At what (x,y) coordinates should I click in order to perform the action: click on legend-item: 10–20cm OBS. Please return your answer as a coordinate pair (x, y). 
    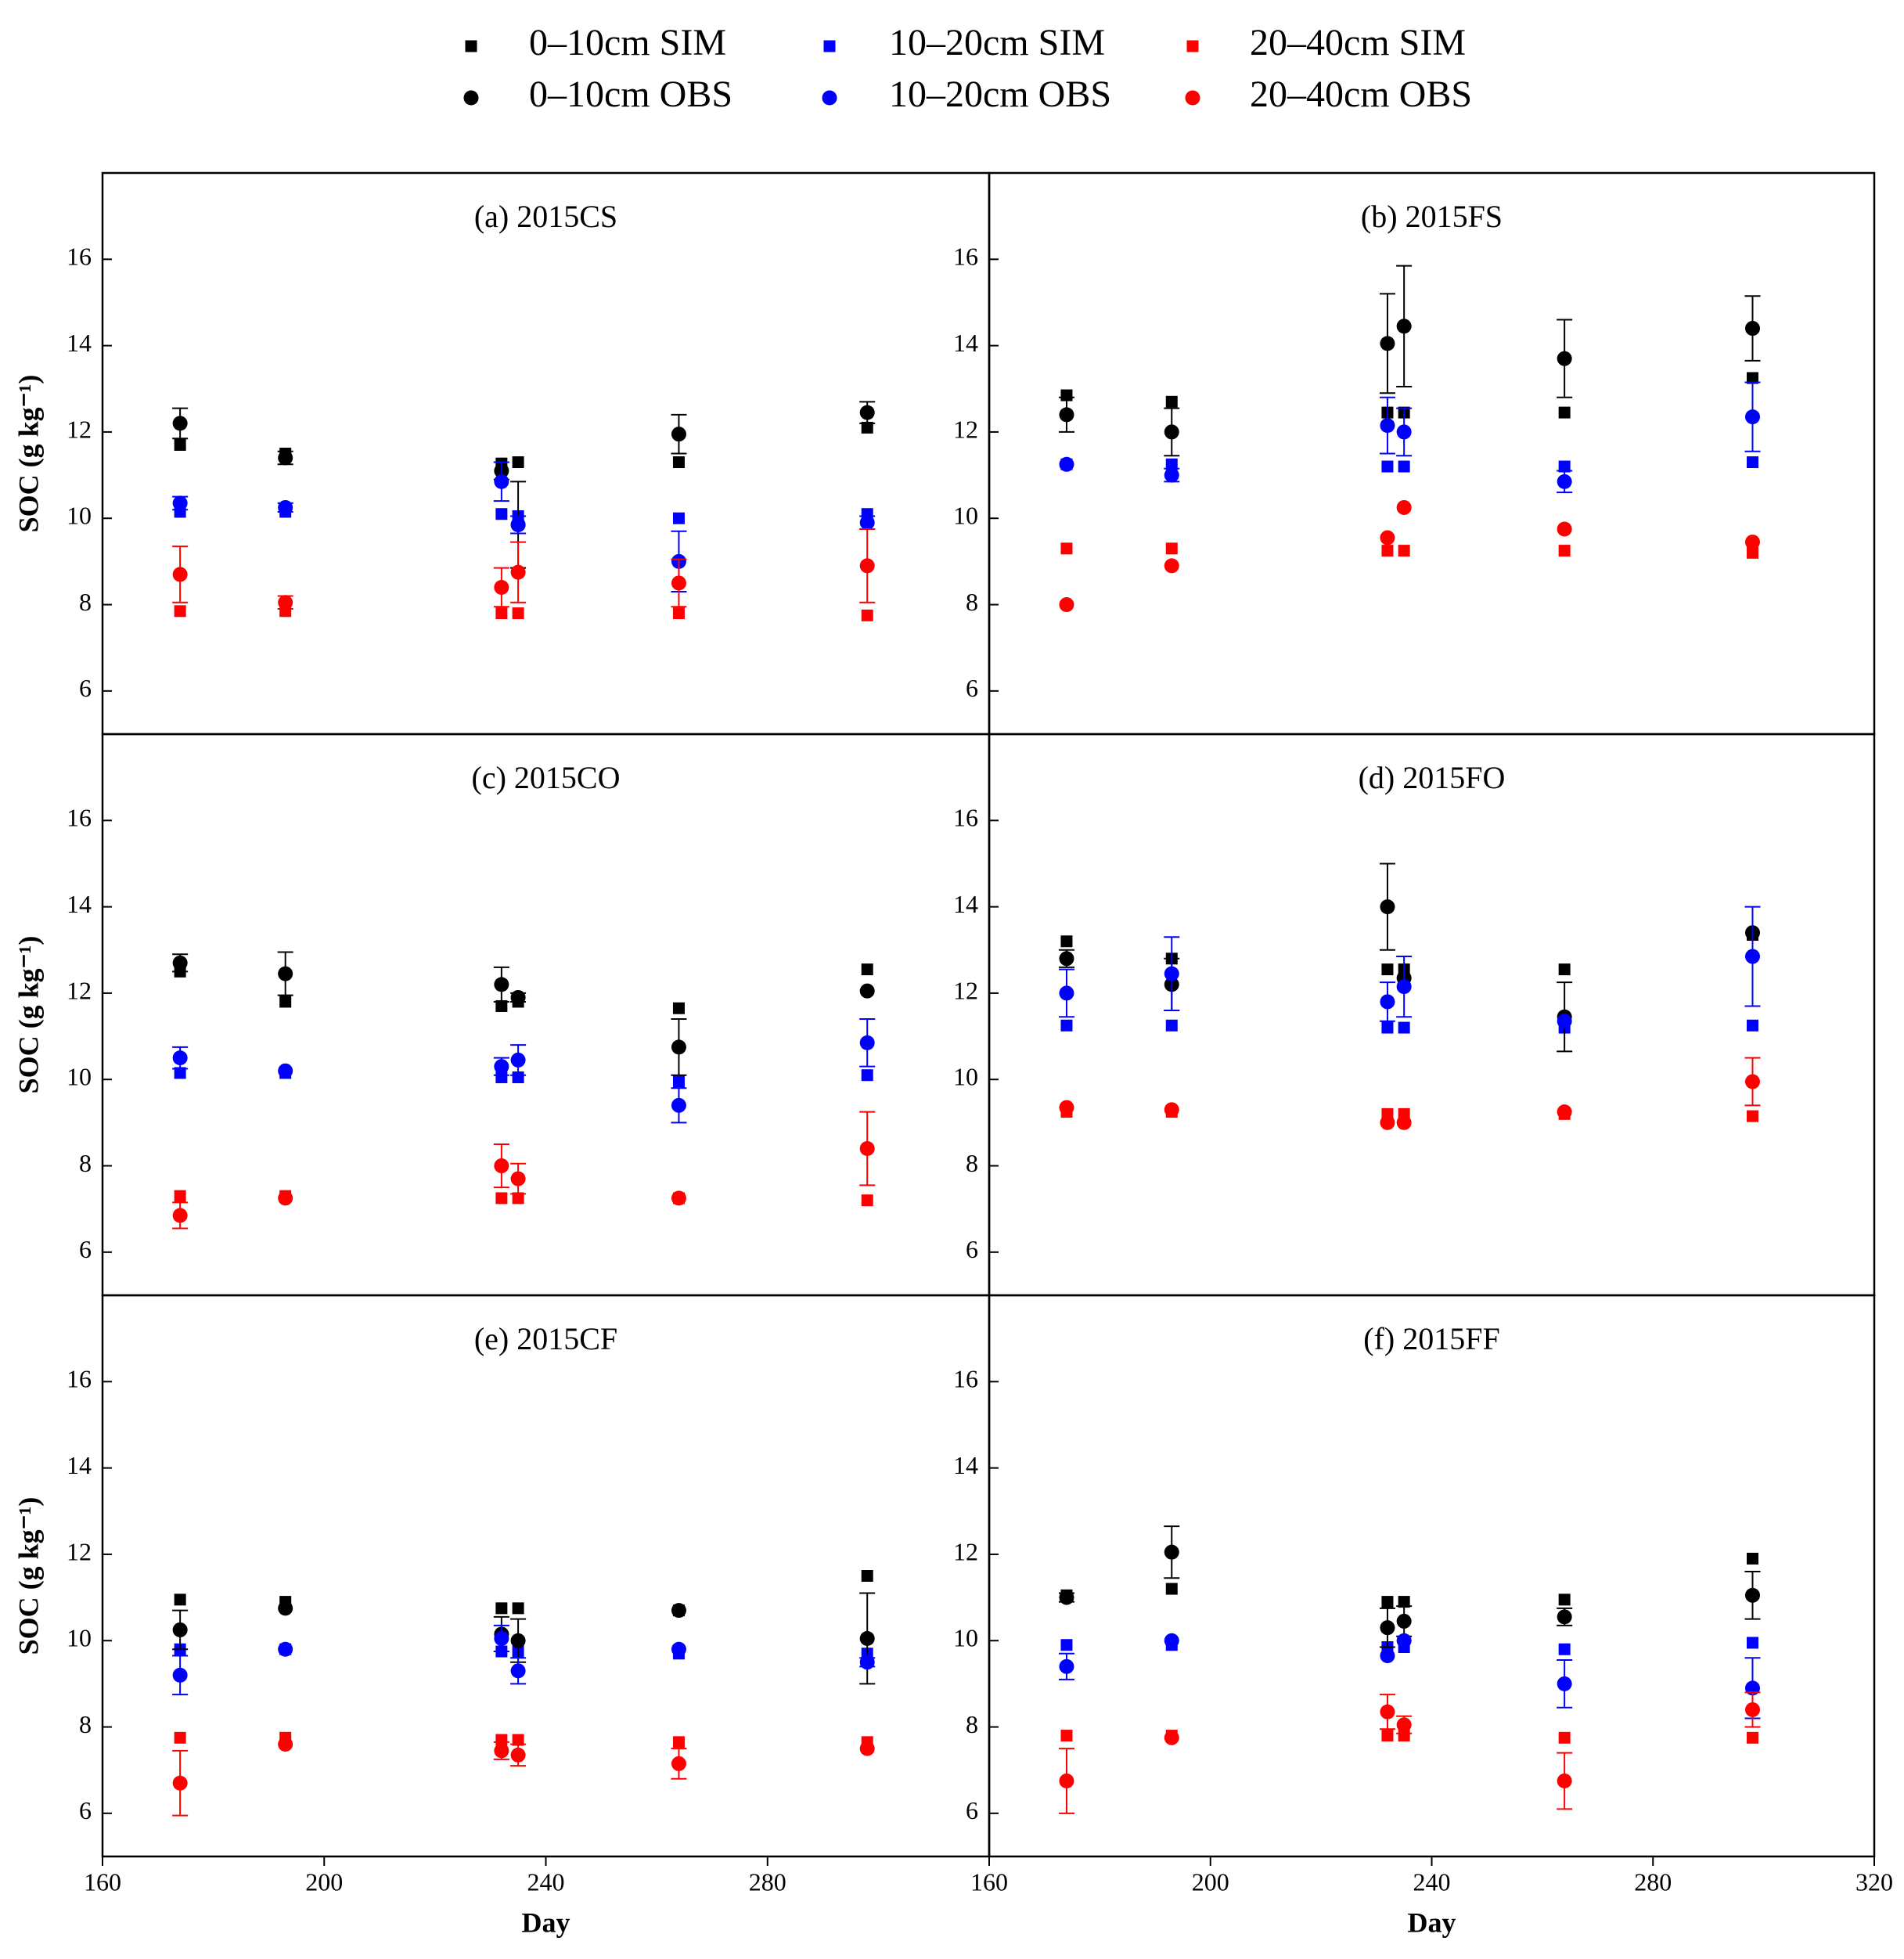
    Looking at the image, I should click on (966, 94).